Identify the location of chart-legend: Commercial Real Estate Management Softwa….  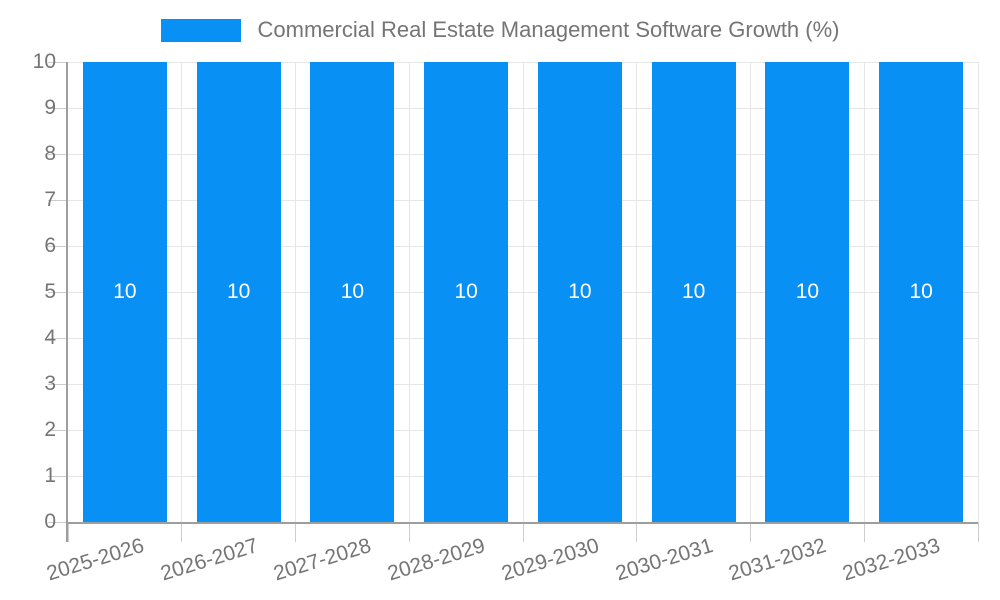
(500, 30).